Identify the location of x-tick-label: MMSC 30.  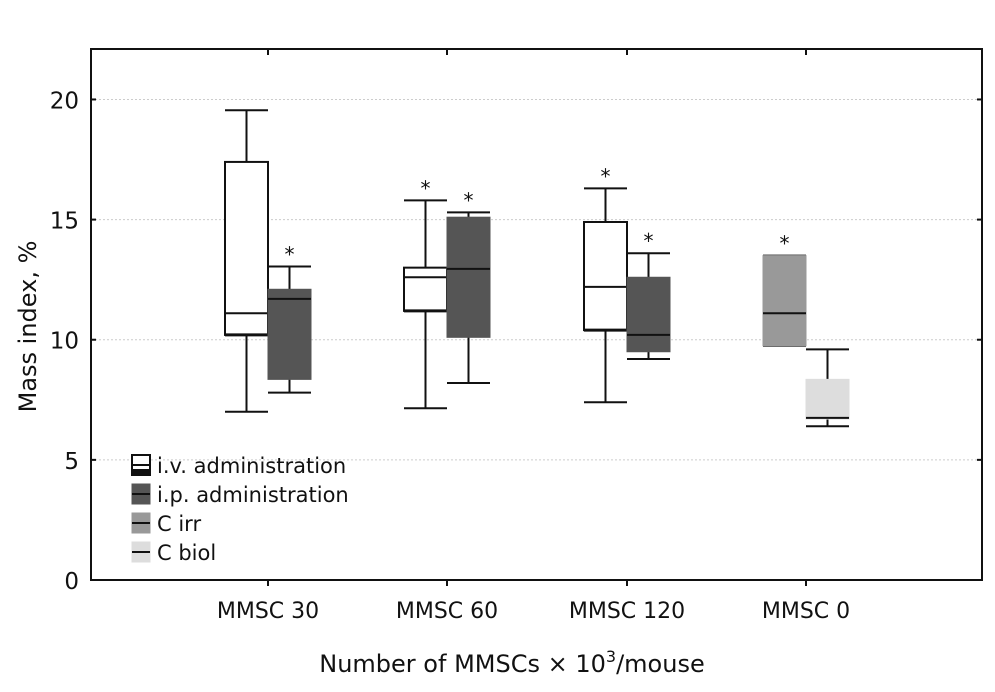
(268, 611).